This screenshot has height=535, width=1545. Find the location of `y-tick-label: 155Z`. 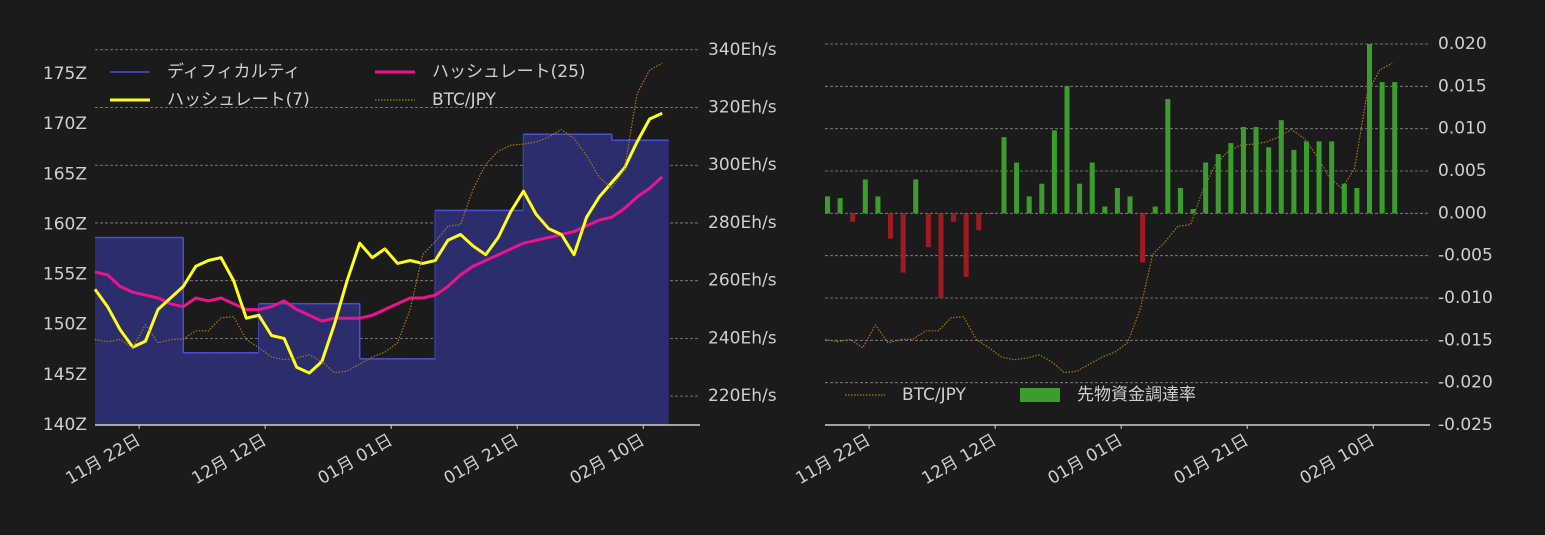

y-tick-label: 155Z is located at coordinates (65, 275).